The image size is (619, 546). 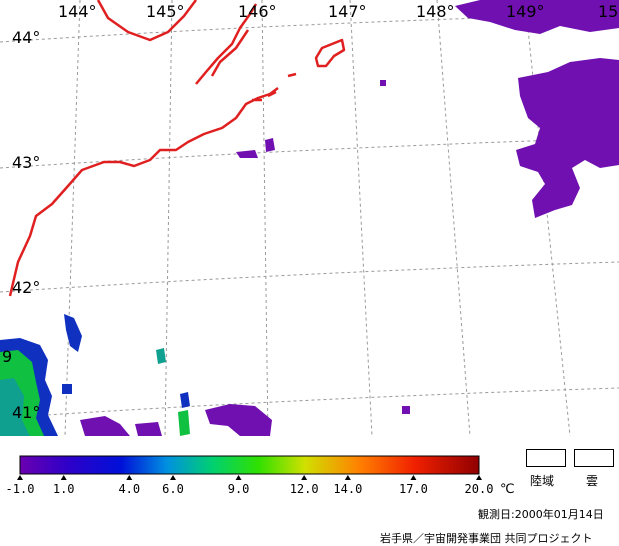 What do you see at coordinates (525, 11) in the screenshot?
I see `lon-label-149: 149°` at bounding box center [525, 11].